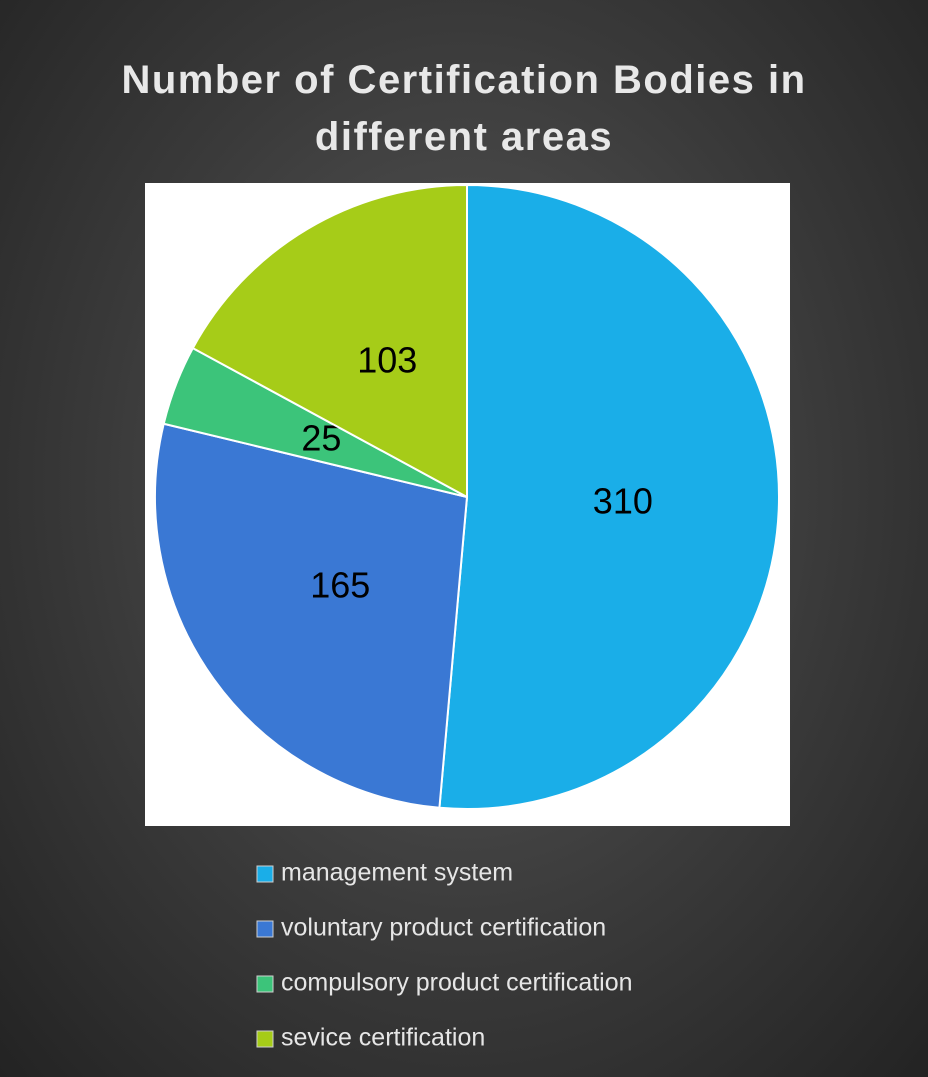 This screenshot has width=928, height=1077. What do you see at coordinates (397, 873) in the screenshot?
I see `legend-label: management system` at bounding box center [397, 873].